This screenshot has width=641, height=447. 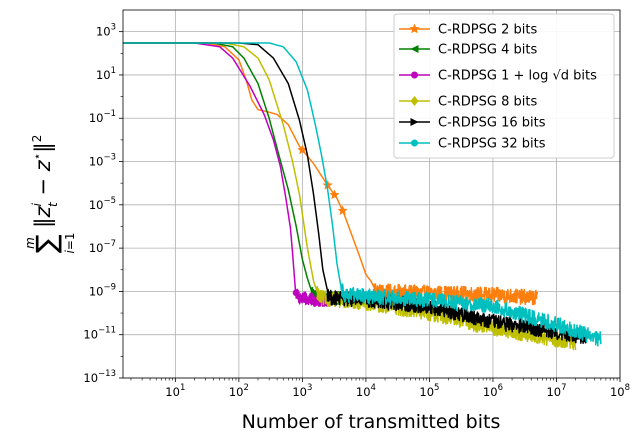 I want to click on x-tick-label: 10², so click(x=239, y=391).